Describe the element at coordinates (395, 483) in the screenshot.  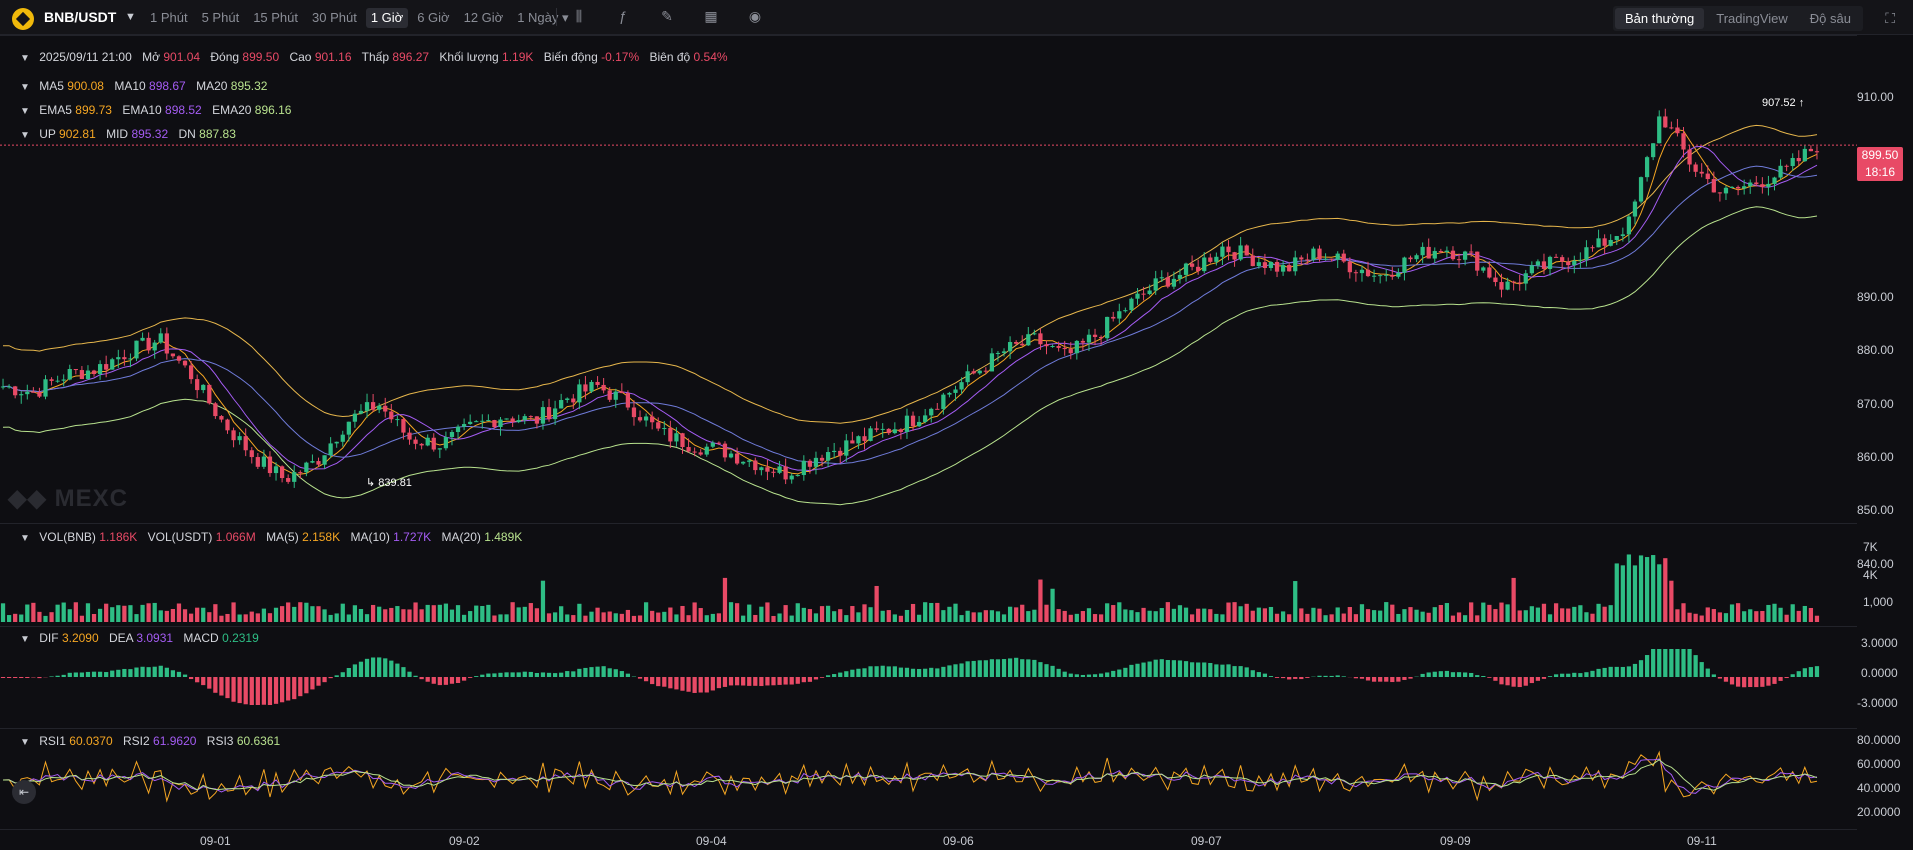
I see `low-marker-value: 839.81` at that location.